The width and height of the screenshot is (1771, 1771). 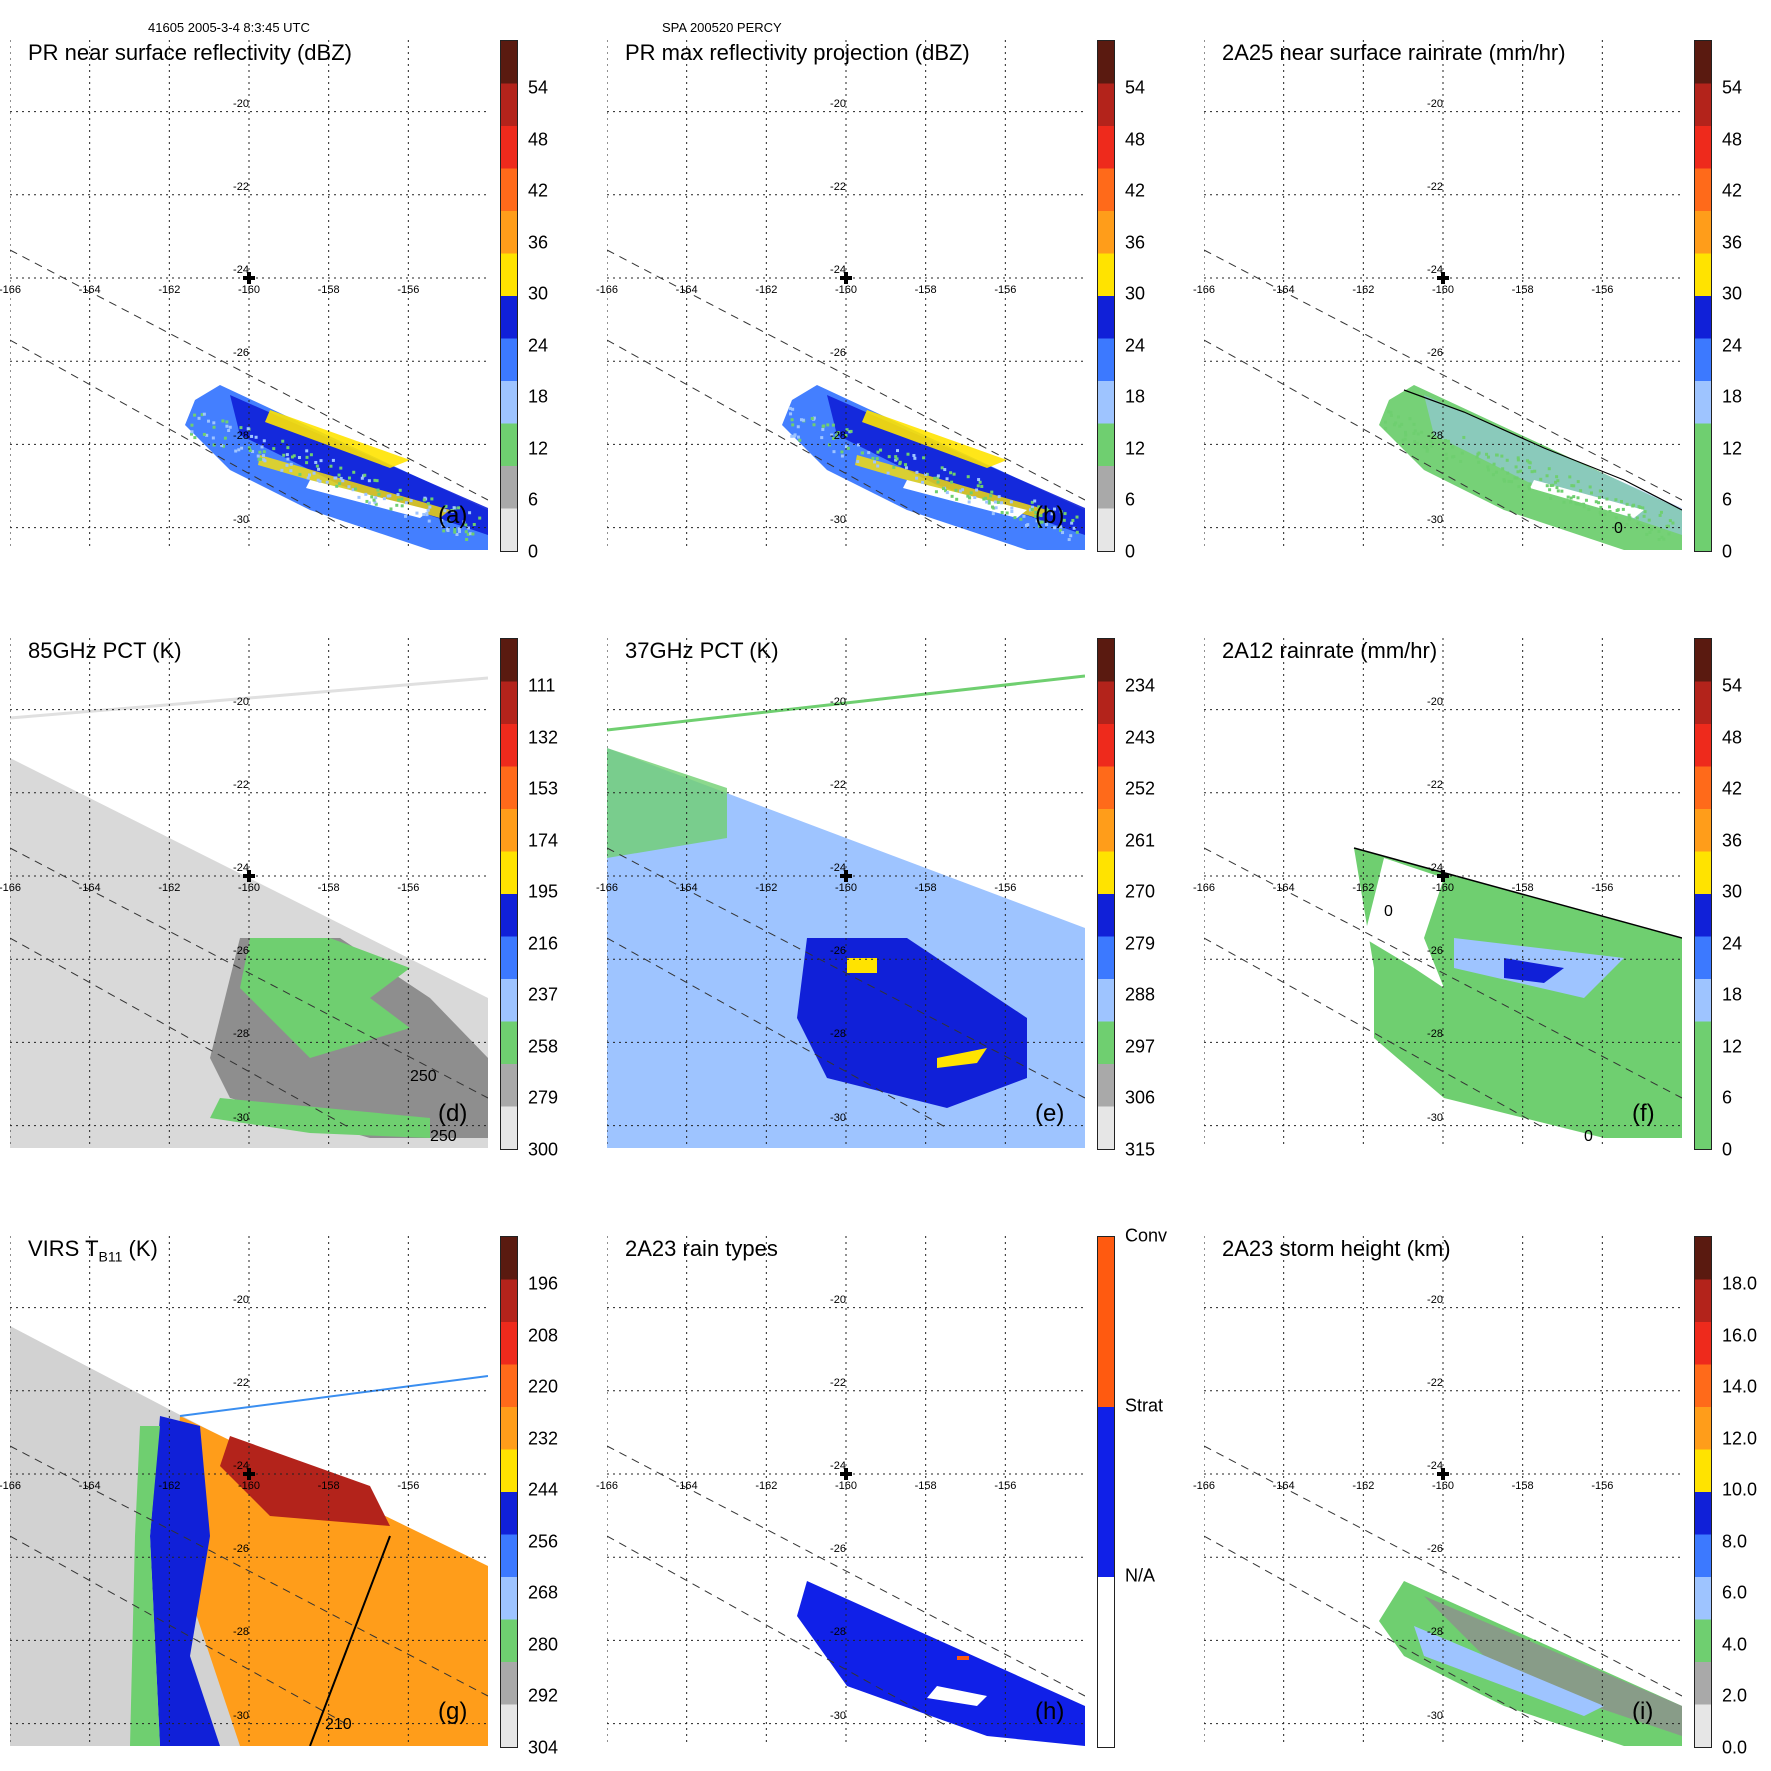 What do you see at coordinates (1732, 788) in the screenshot?
I see `colorbar-label: 42` at bounding box center [1732, 788].